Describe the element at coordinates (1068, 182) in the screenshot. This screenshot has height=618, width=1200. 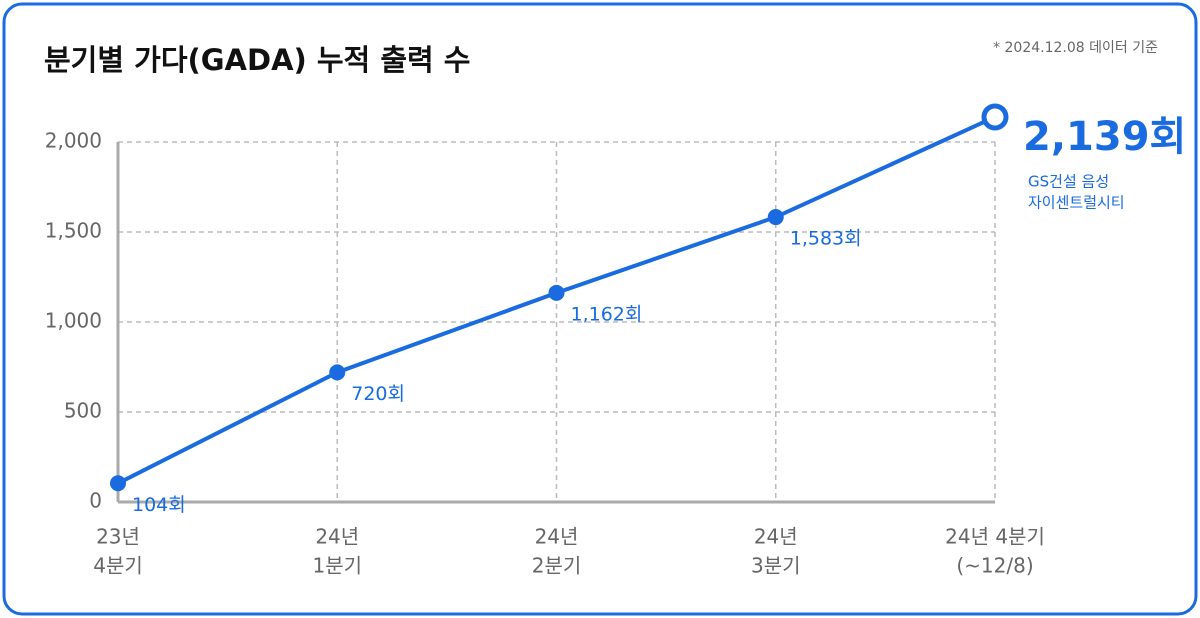
I see `annotation: GS건설 음성` at that location.